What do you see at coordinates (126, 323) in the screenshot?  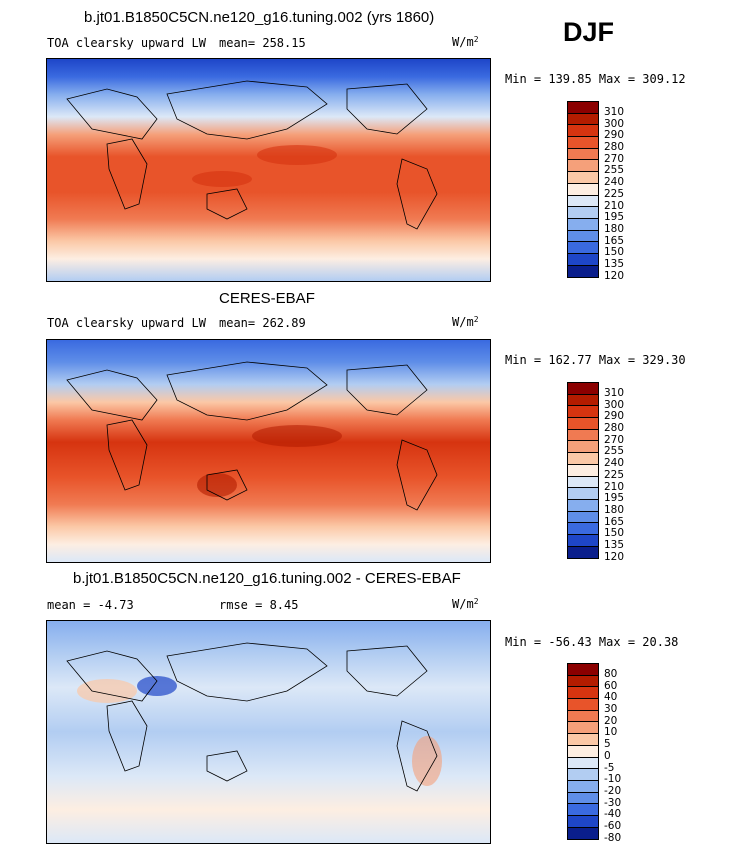 I see `panel2-variable: TOA clearsky upward LW` at bounding box center [126, 323].